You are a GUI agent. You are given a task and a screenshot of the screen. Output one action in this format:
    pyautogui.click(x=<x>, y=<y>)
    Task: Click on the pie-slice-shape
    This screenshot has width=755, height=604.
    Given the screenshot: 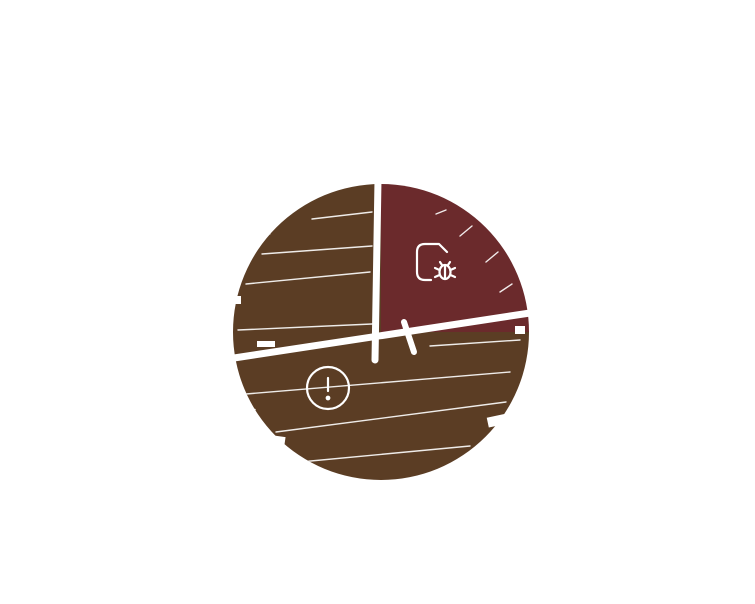 What is the action you would take?
    pyautogui.click(x=455, y=258)
    